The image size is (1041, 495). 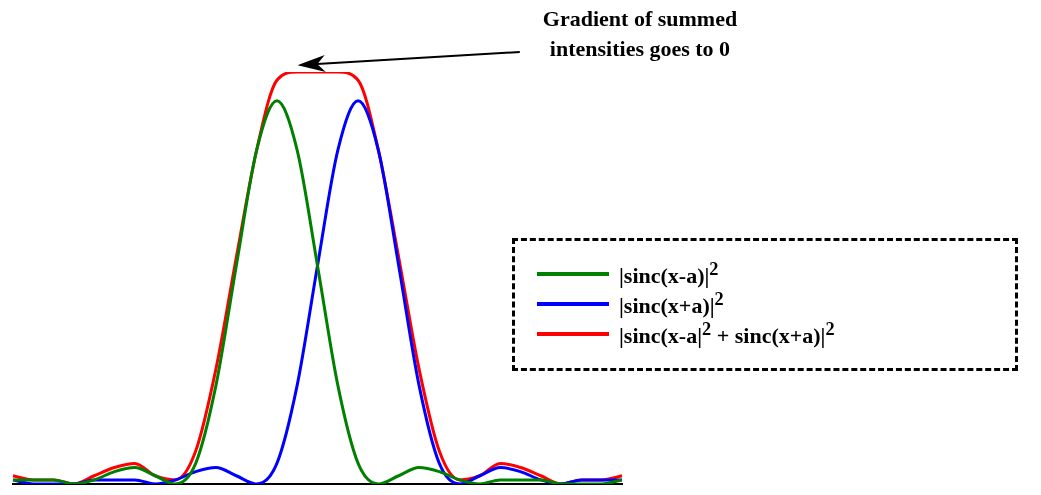 What do you see at coordinates (669, 274) in the screenshot?
I see `legend-label: |sinc(x-a)|$^{2}$` at bounding box center [669, 274].